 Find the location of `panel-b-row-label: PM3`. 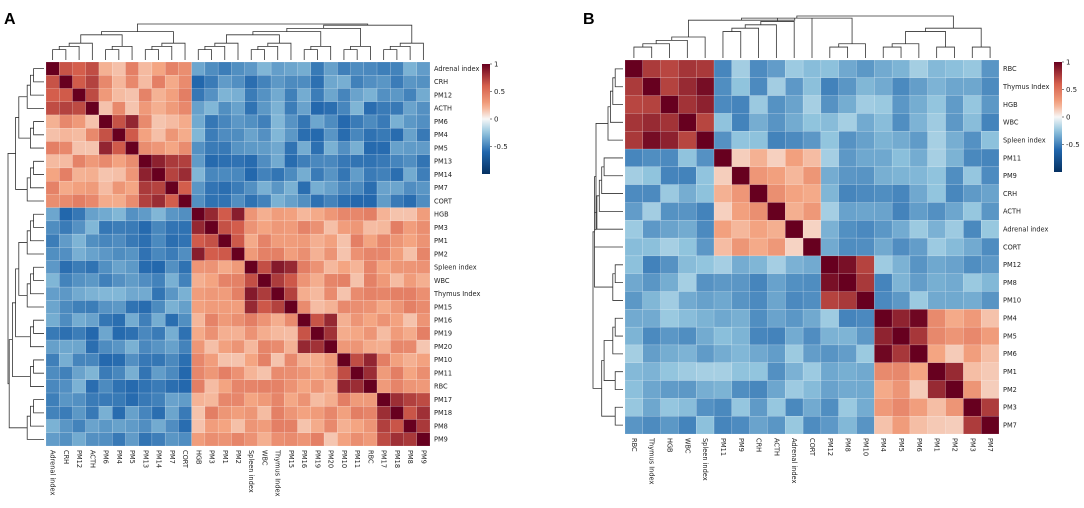

panel-b-row-label: PM3 is located at coordinates (1010, 408).